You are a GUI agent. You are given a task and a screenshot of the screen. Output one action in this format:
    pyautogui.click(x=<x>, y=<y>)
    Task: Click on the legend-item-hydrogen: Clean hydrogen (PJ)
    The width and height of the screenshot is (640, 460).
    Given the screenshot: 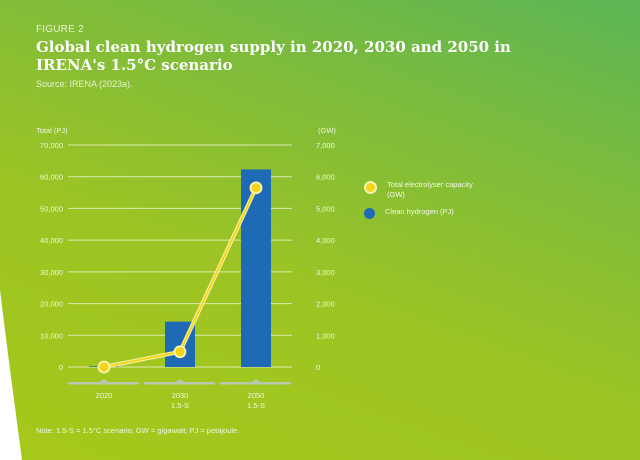 What is the action you would take?
    pyautogui.click(x=425, y=213)
    